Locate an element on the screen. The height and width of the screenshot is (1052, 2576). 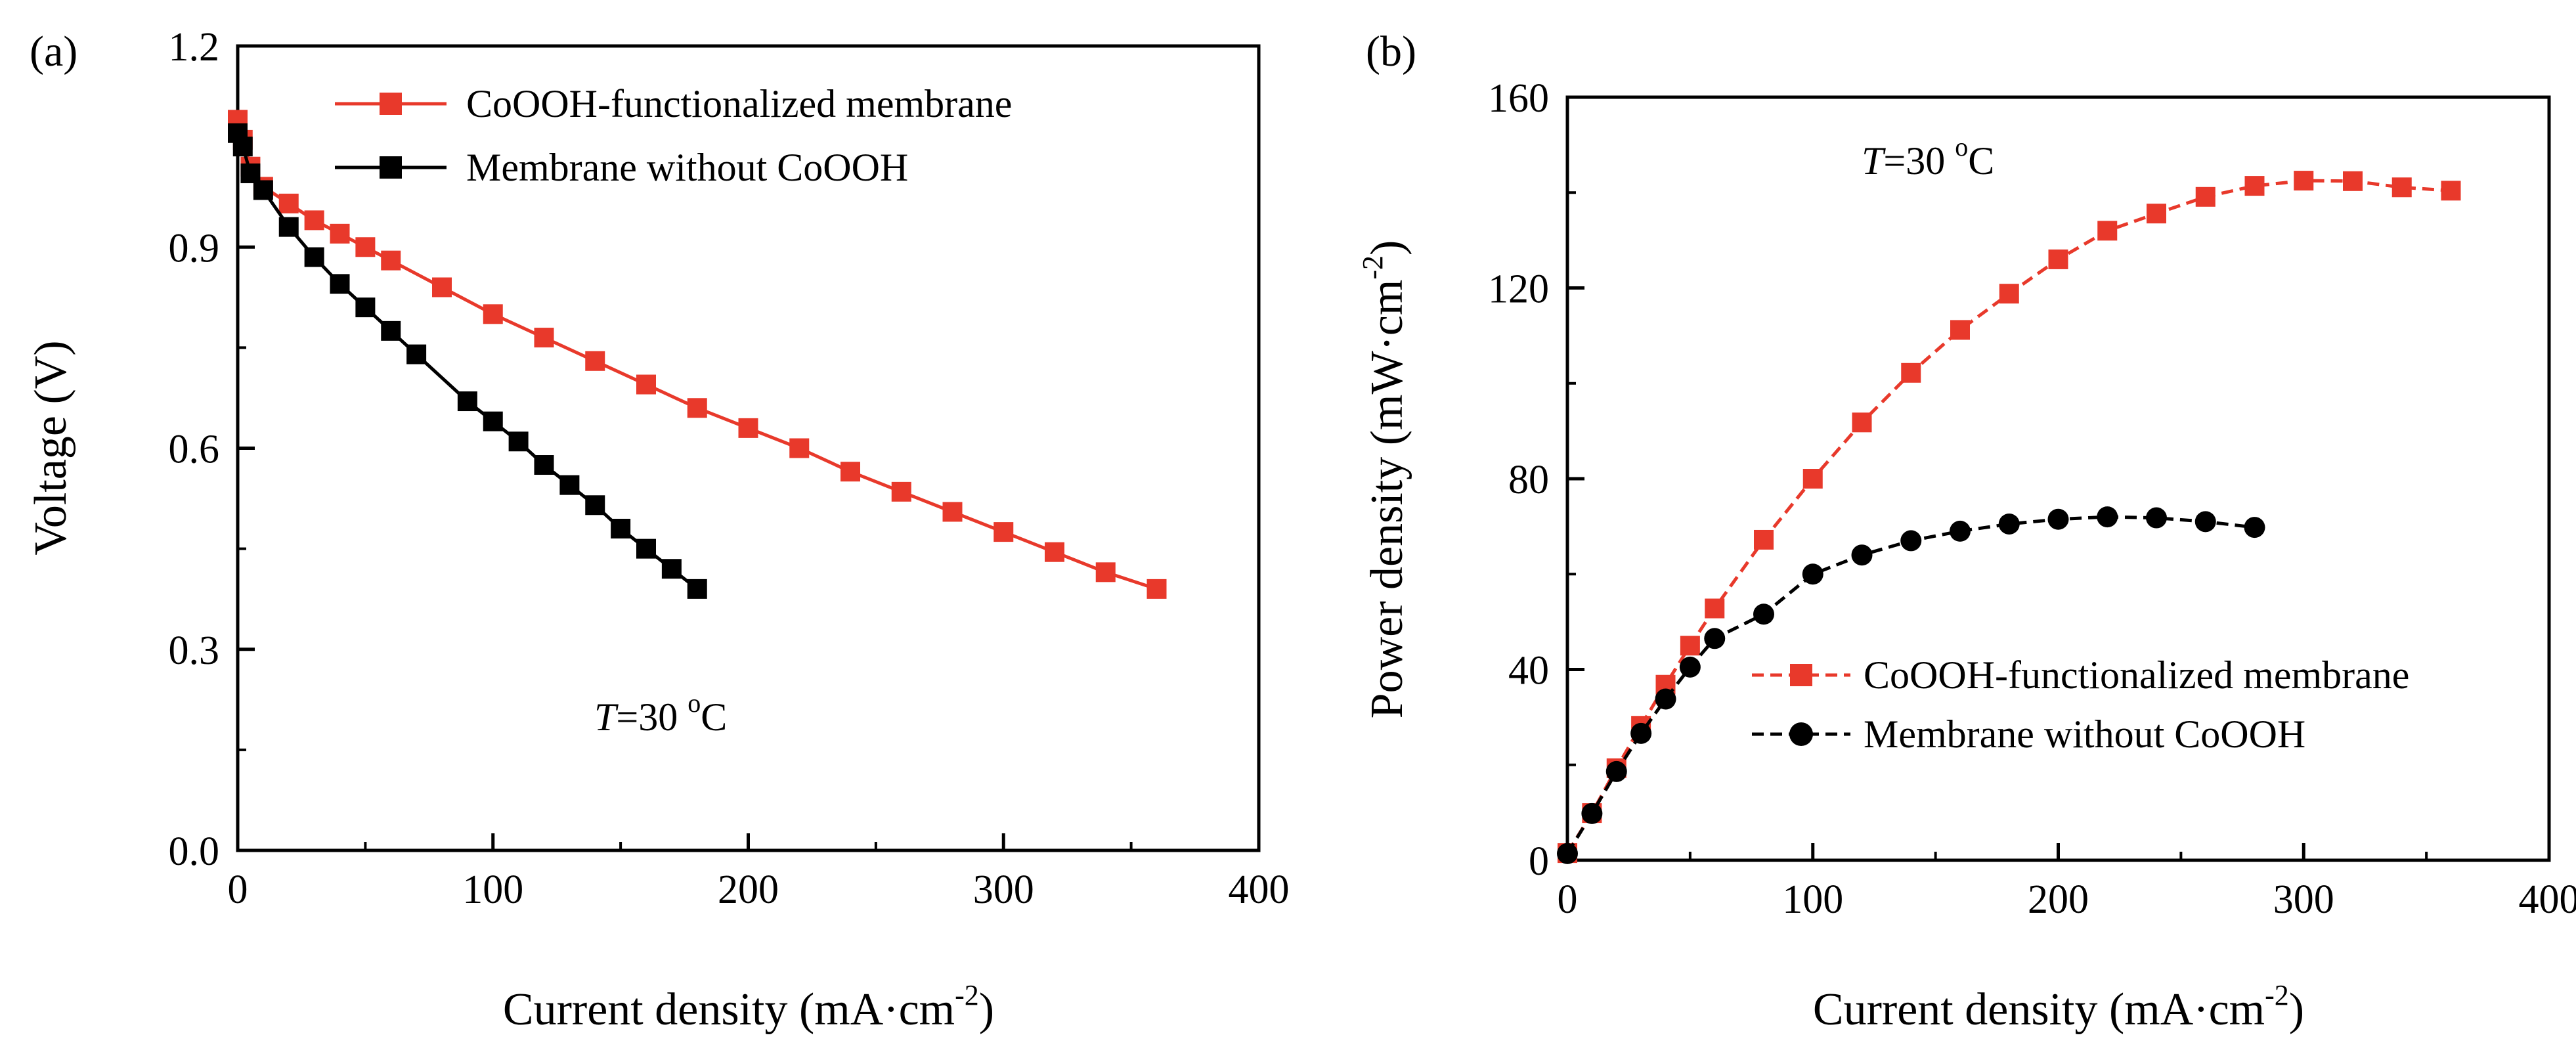
panel-b-y-tick-label: 40 is located at coordinates (1528, 671).